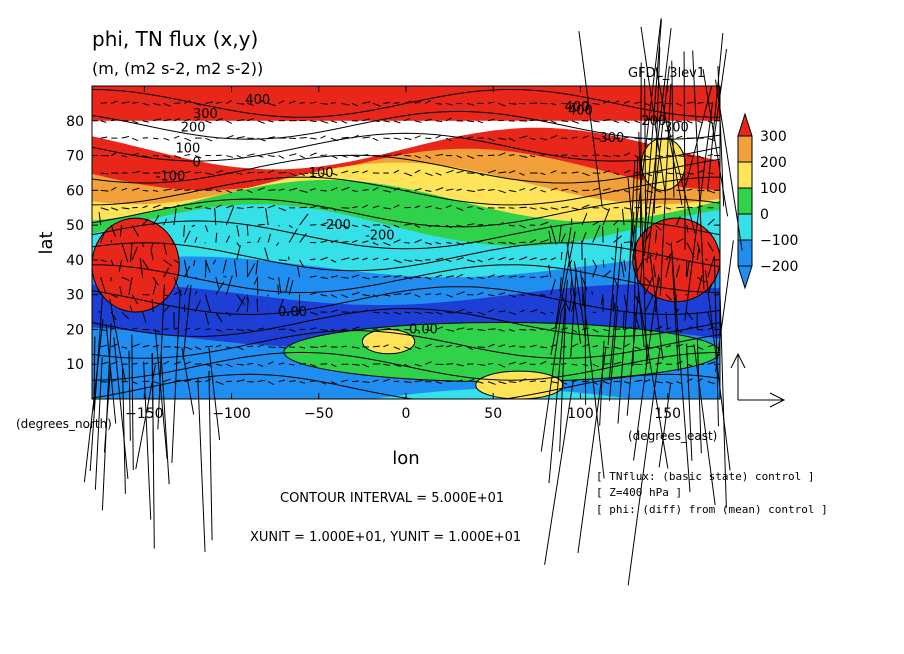 The width and height of the screenshot is (904, 654). What do you see at coordinates (193, 128) in the screenshot?
I see `contour-label: 200` at bounding box center [193, 128].